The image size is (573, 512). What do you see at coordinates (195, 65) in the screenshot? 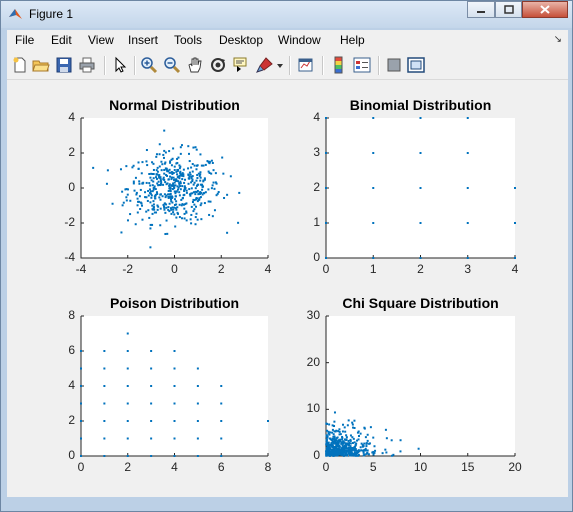
I see `pan-hand-icon` at bounding box center [195, 65].